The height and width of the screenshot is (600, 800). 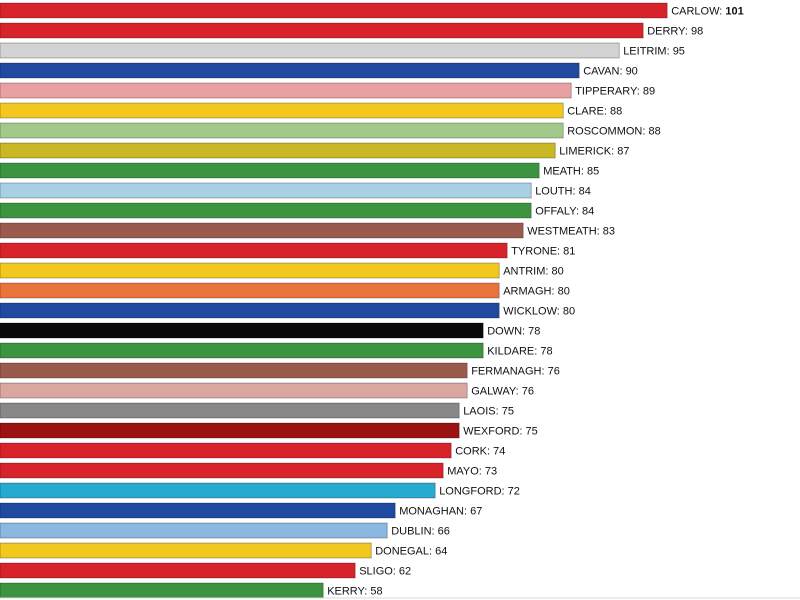 I want to click on bar-label-tyrone: TYRONE: 81, so click(x=543, y=252).